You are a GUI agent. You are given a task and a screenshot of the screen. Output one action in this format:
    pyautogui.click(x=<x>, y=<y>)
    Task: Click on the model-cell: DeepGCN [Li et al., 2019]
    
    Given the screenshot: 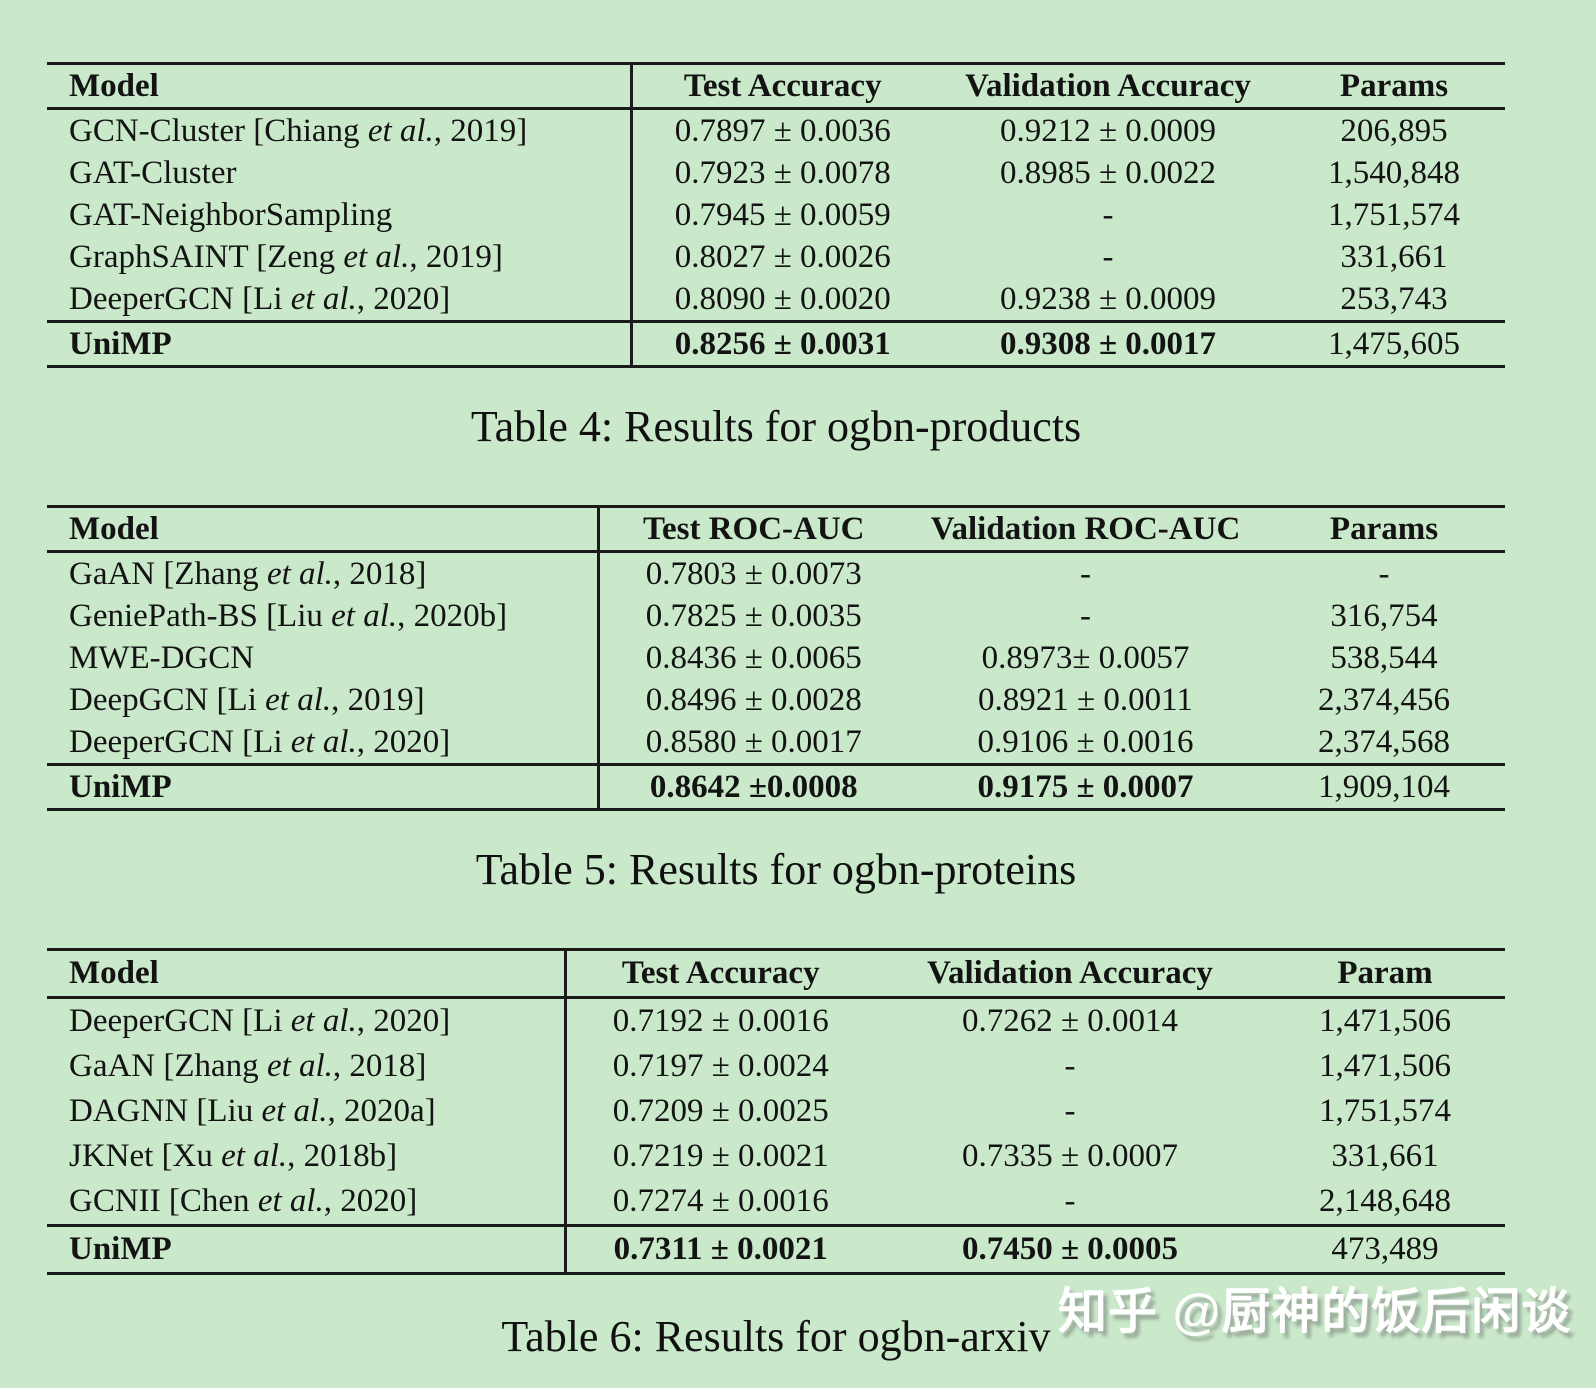 What is the action you would take?
    pyautogui.click(x=323, y=700)
    